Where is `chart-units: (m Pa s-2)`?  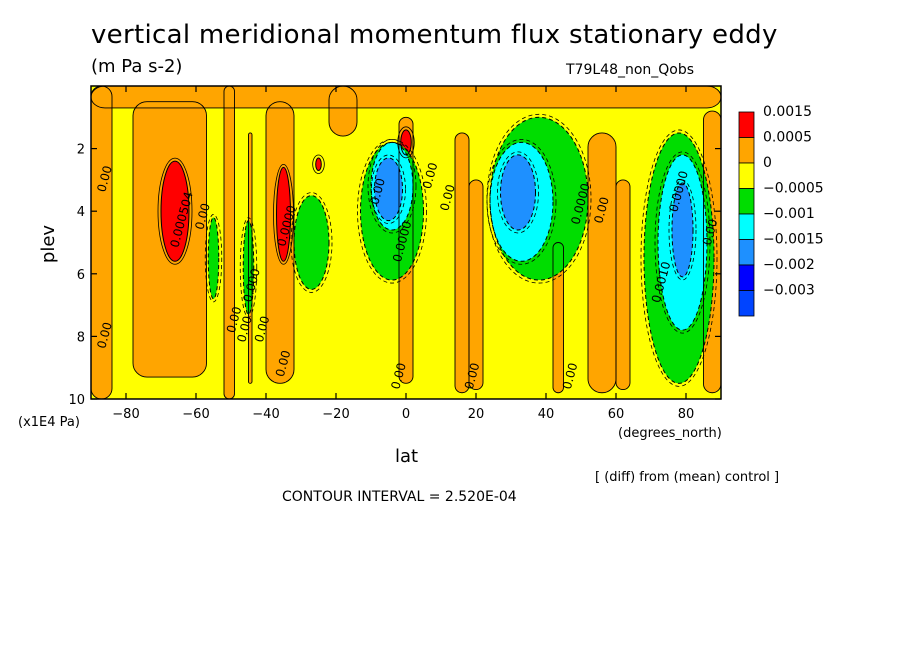 chart-units: (m Pa s-2) is located at coordinates (137, 66).